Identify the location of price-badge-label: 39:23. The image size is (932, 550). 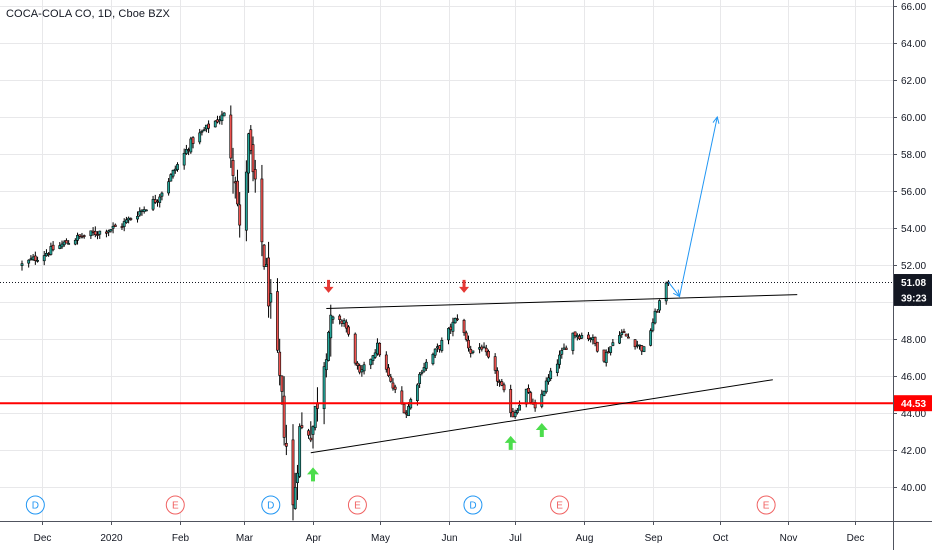
(914, 299).